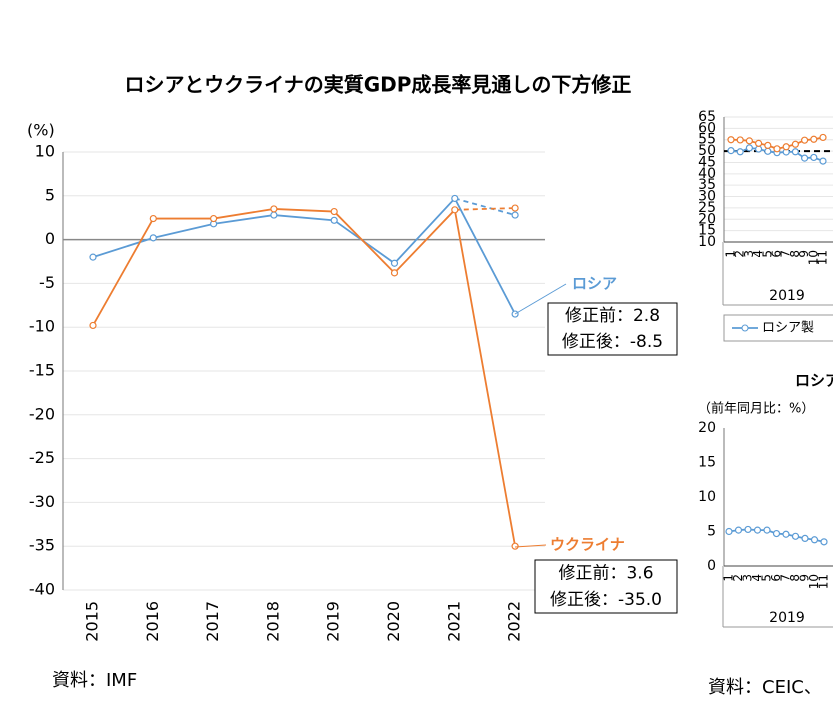 This screenshot has height=720, width=833. What do you see at coordinates (612, 342) in the screenshot?
I see `annotation-text: 修正後：-8.5` at bounding box center [612, 342].